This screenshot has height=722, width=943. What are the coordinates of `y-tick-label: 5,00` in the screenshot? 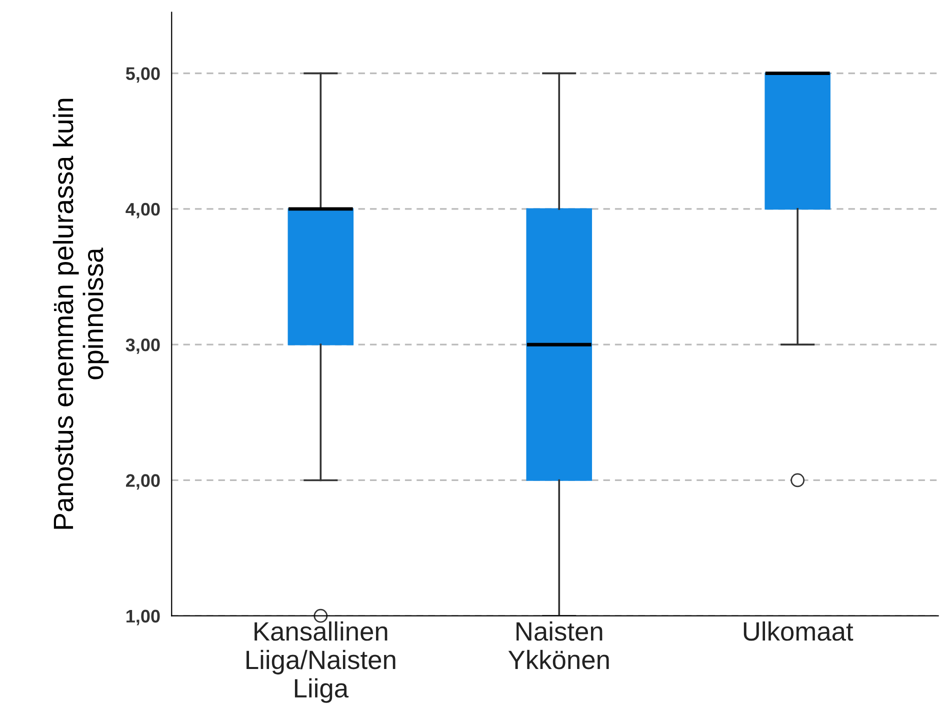 It's located at (143, 75).